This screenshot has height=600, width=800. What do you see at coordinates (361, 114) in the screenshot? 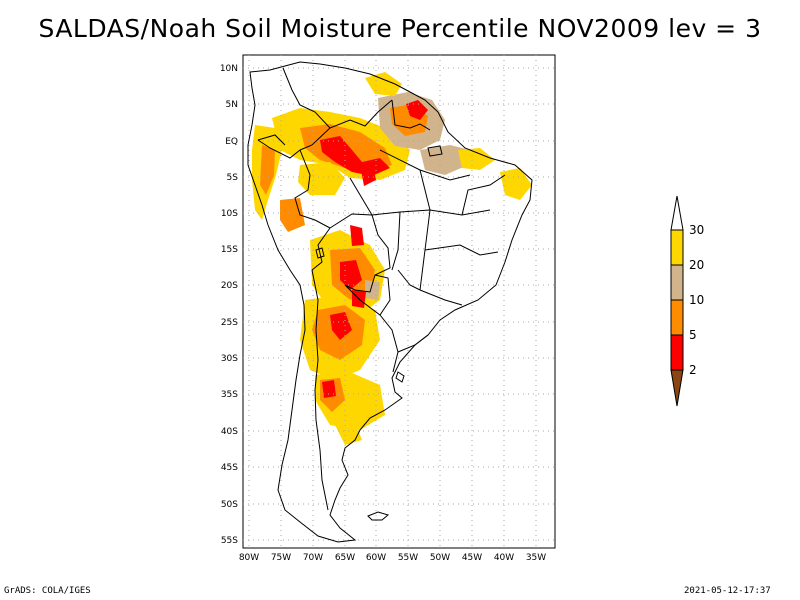
I see `border-venezuela-brazil` at bounding box center [361, 114].